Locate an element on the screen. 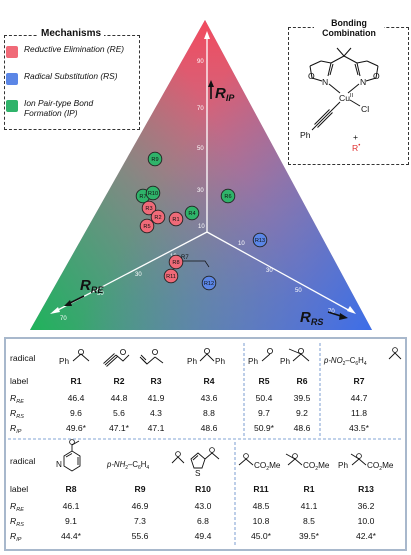 Image resolution: width=411 pixels, height=555 pixels. cell-re-r2: 44.8 is located at coordinates (119, 398).